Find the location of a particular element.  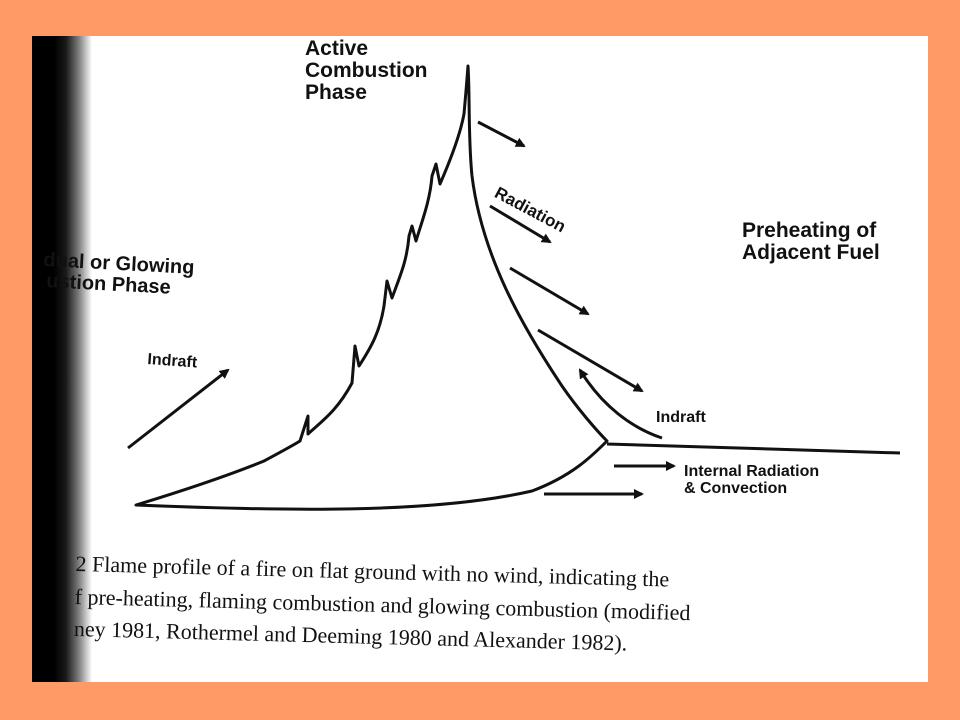

preheating-line-2: Adjacent Fuel is located at coordinates (811, 253).